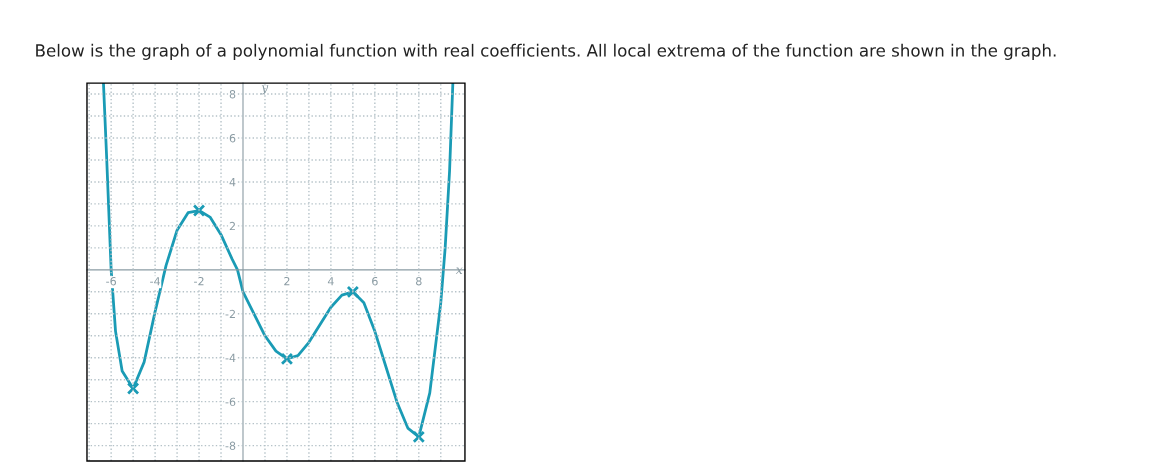 This screenshot has height=472, width=1152. Describe the element at coordinates (199, 281) in the screenshot. I see `x-tick-label: -2` at that location.